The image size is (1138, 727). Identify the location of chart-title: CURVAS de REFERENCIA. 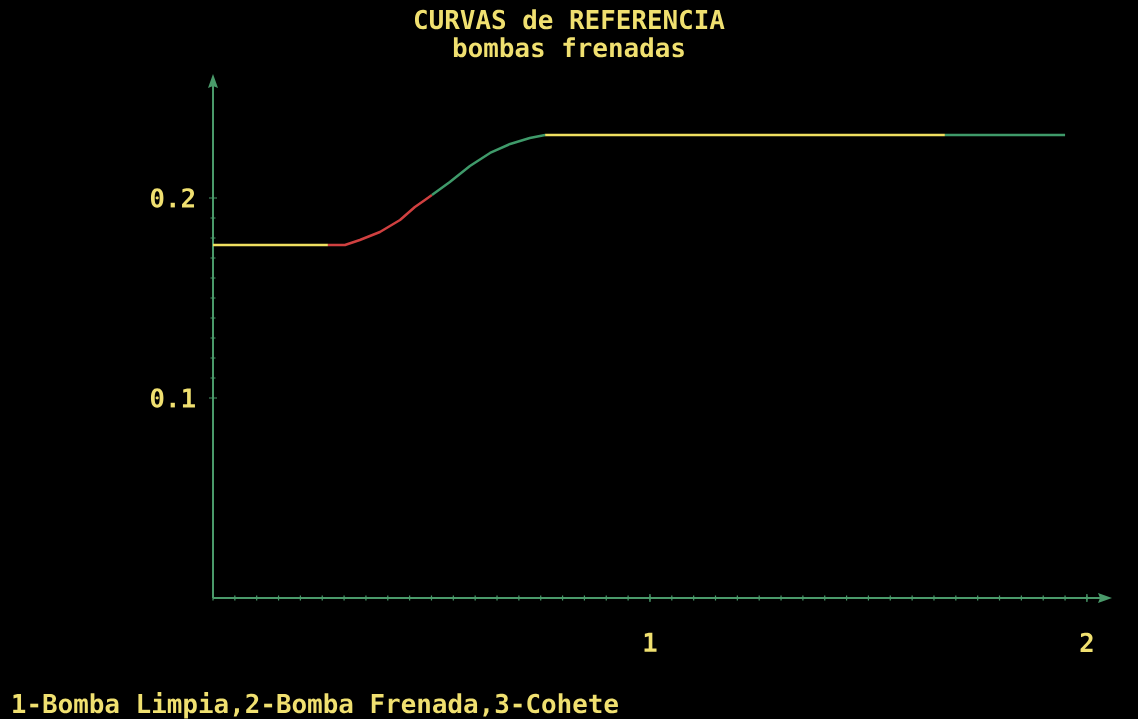
(569, 19).